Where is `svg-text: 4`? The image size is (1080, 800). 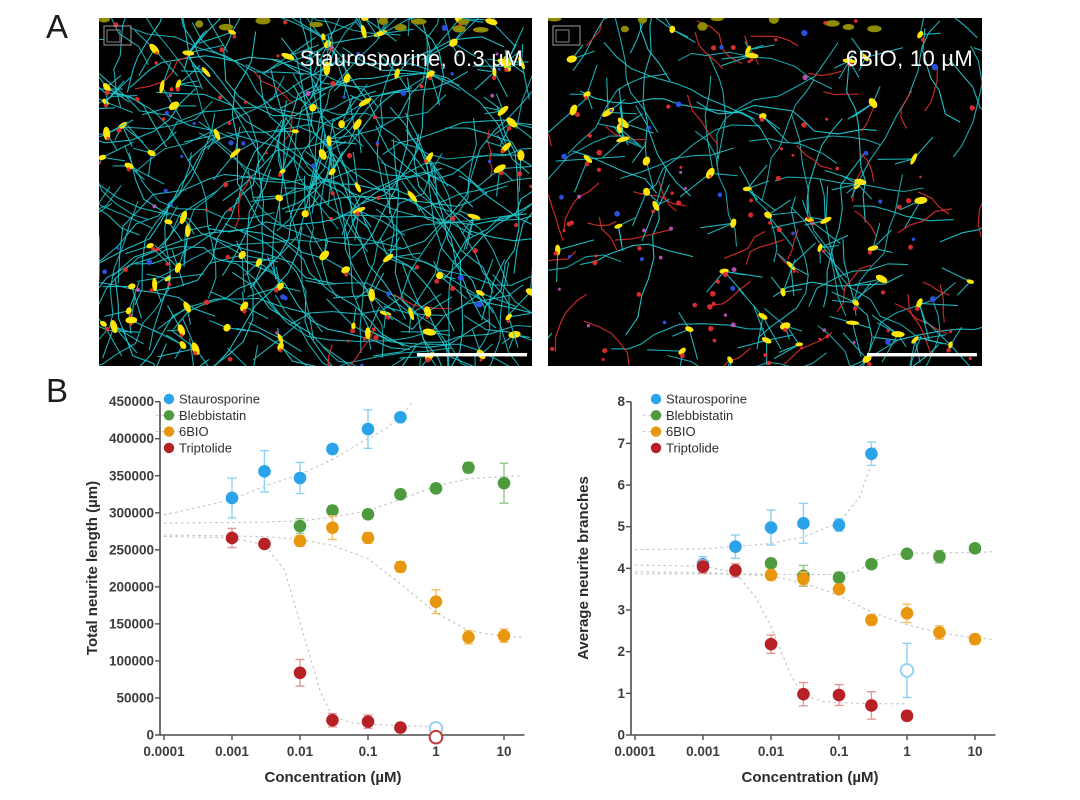 svg-text: 4 is located at coordinates (621, 568).